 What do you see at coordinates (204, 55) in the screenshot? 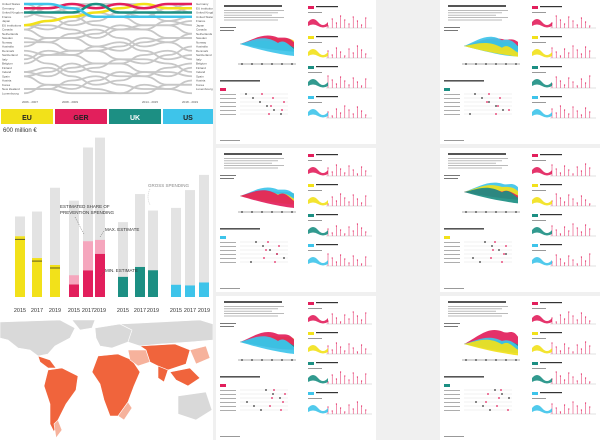
I see `bump-right-label: Switzerland` at bounding box center [204, 55].